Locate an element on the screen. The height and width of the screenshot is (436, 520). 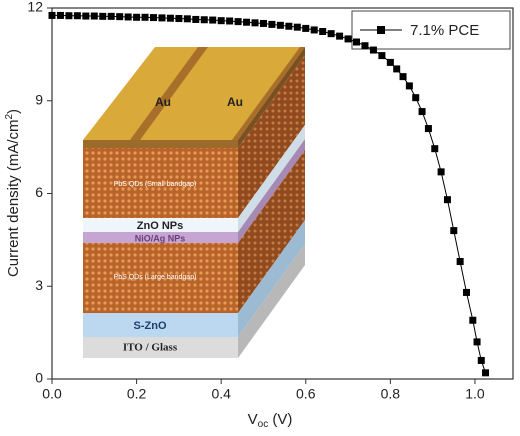
x-tick-label: 1.0 is located at coordinates (475, 394).